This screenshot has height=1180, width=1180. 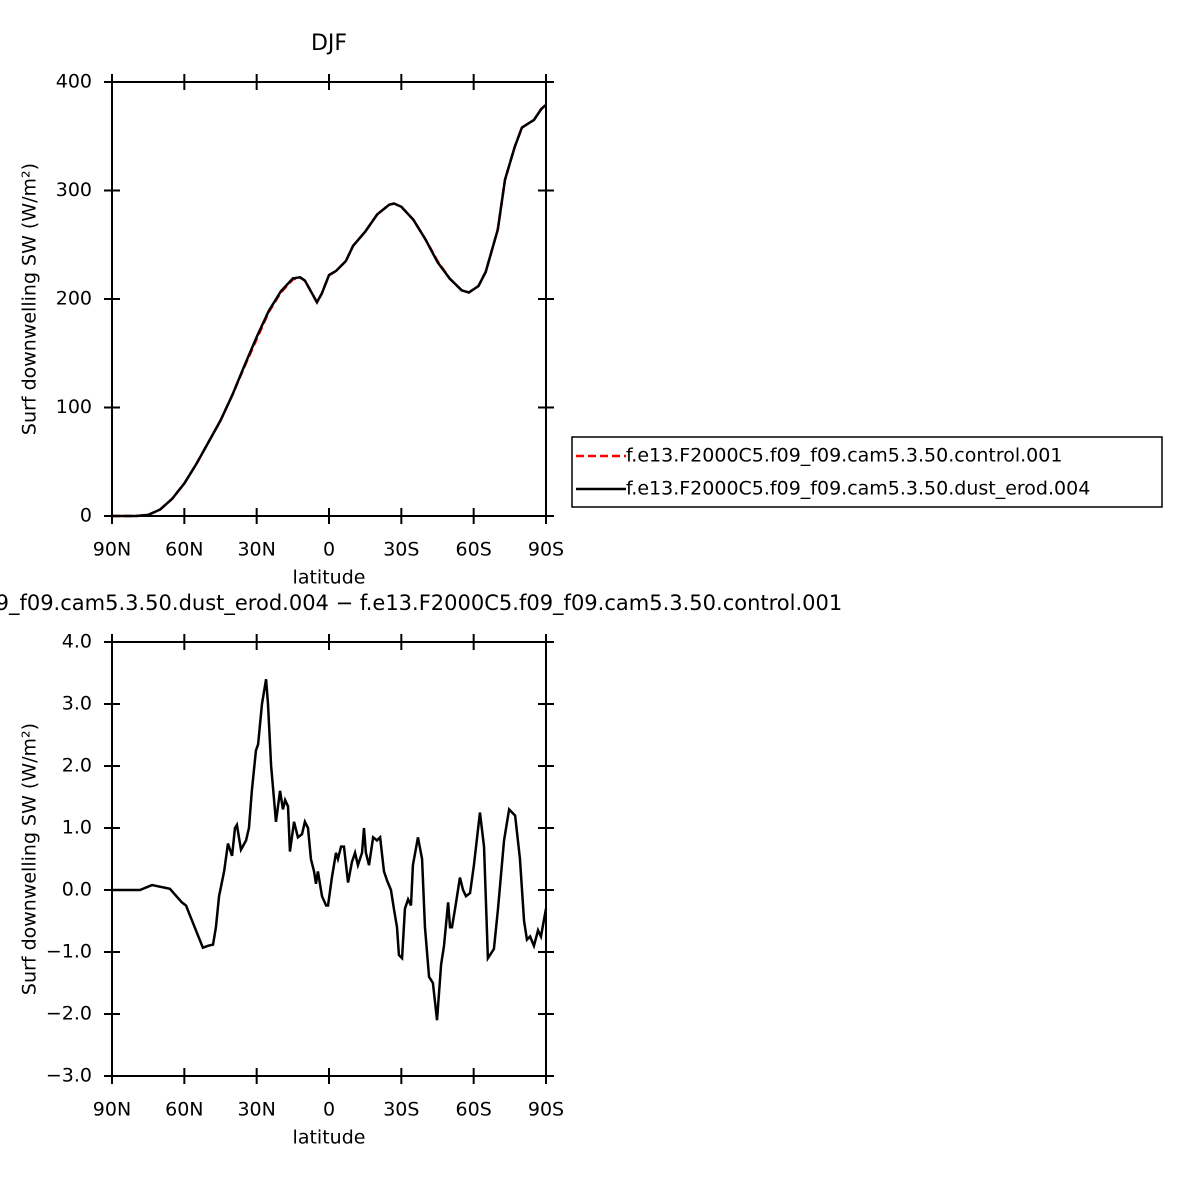 What do you see at coordinates (77, 890) in the screenshot?
I see `y-tick-label: 0.0` at bounding box center [77, 890].